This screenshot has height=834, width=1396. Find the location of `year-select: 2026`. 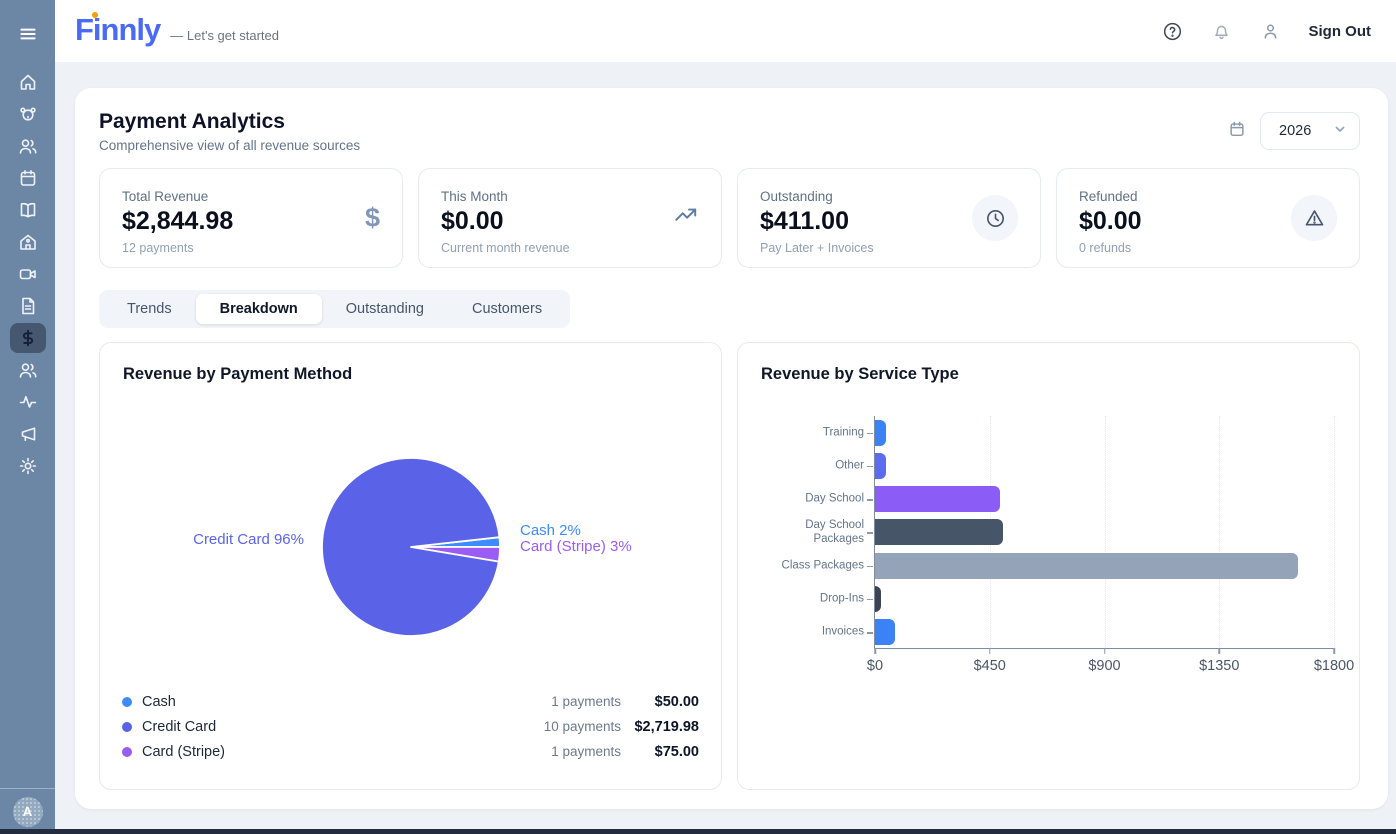

year-select: 2026 is located at coordinates (1310, 131).